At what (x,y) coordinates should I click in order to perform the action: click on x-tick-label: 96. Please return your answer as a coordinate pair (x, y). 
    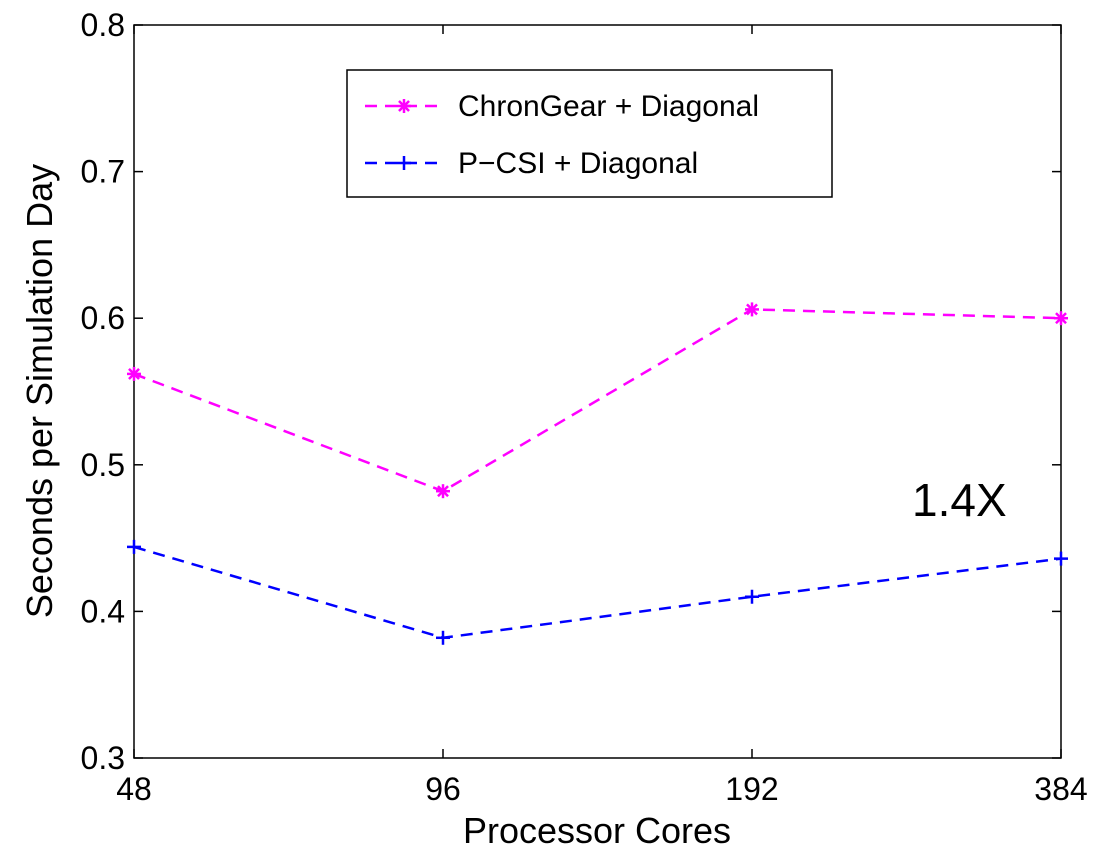
    Looking at the image, I should click on (443, 789).